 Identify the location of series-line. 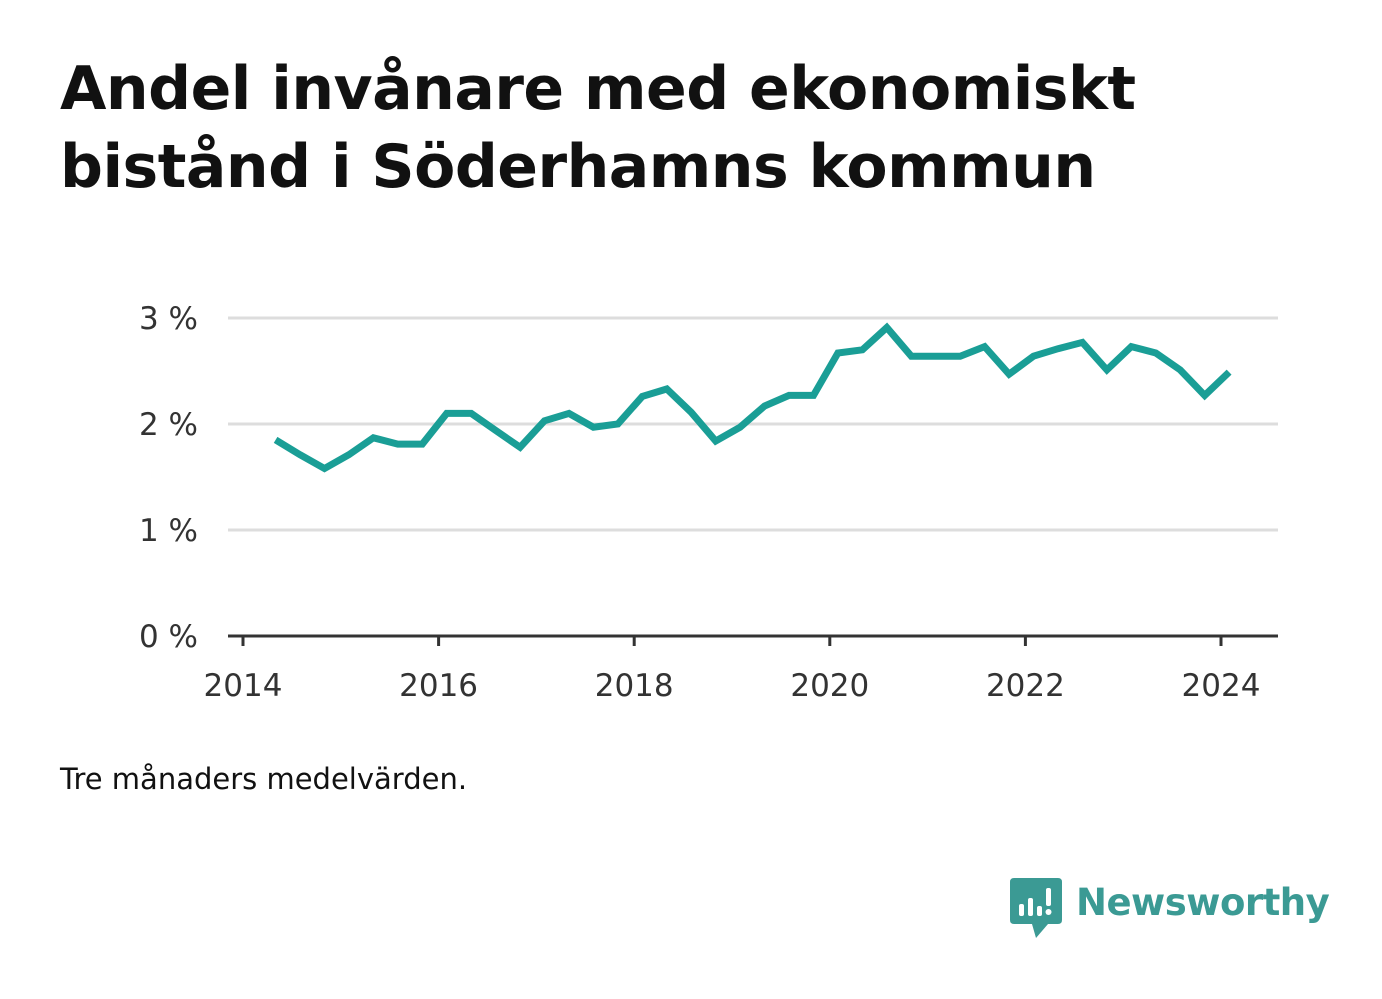
(752, 397).